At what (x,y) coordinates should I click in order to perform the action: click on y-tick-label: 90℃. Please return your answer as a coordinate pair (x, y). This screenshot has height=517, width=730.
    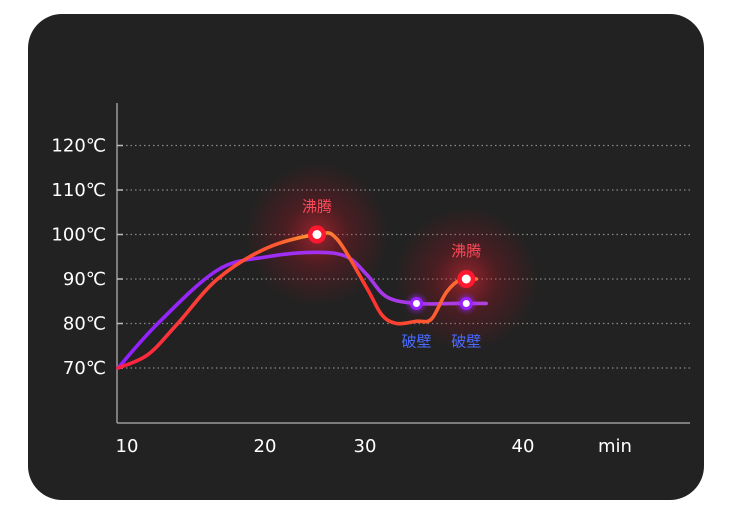
    Looking at the image, I should click on (84, 279).